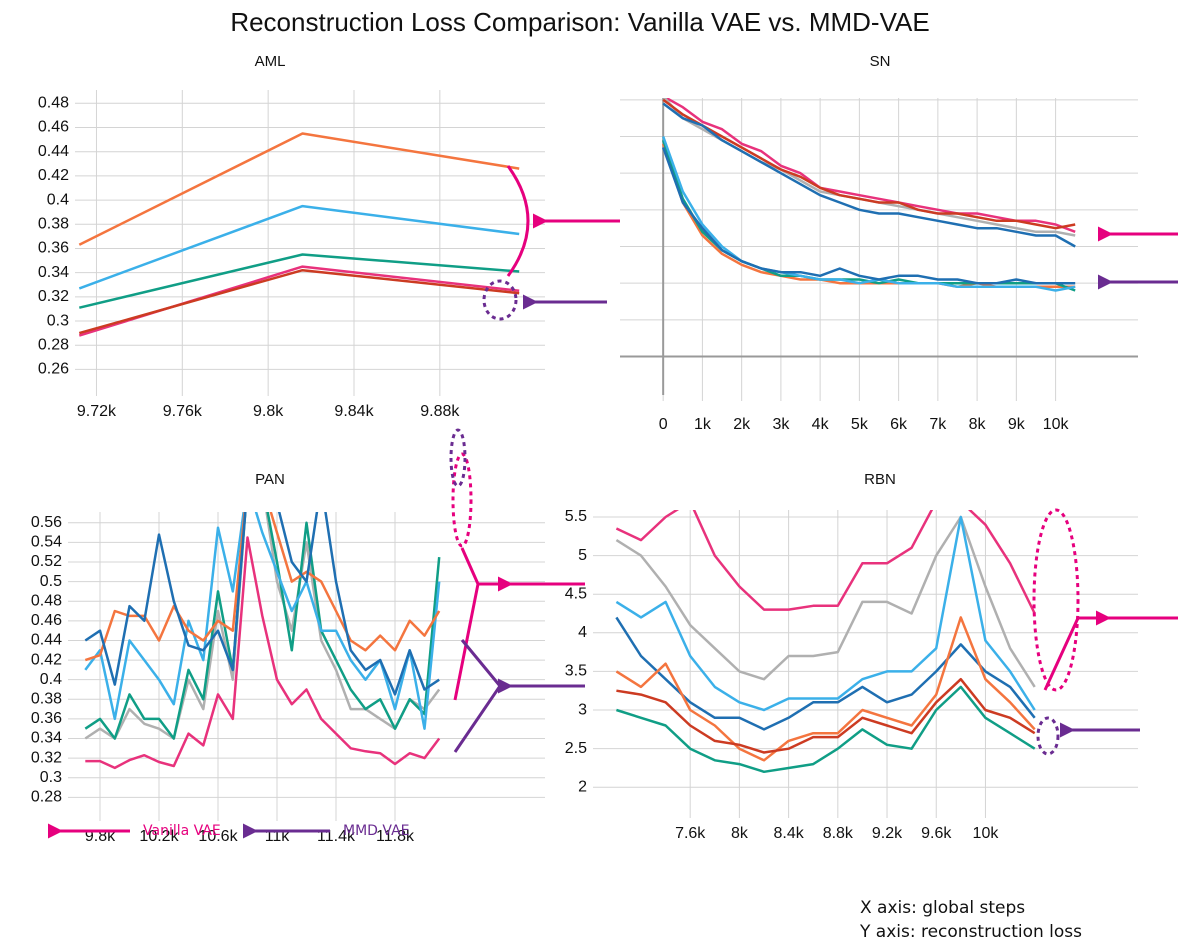 The image size is (1180, 947). I want to click on x-tick-label: 10.2k, so click(159, 836).